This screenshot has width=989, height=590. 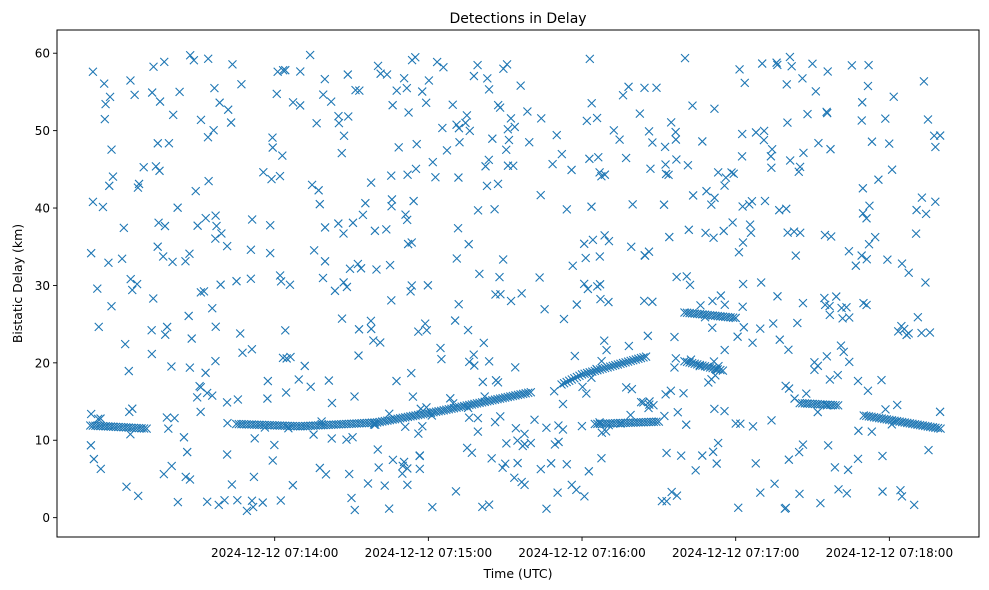 What do you see at coordinates (517, 573) in the screenshot?
I see `x-axis-label: Time (UTC)` at bounding box center [517, 573].